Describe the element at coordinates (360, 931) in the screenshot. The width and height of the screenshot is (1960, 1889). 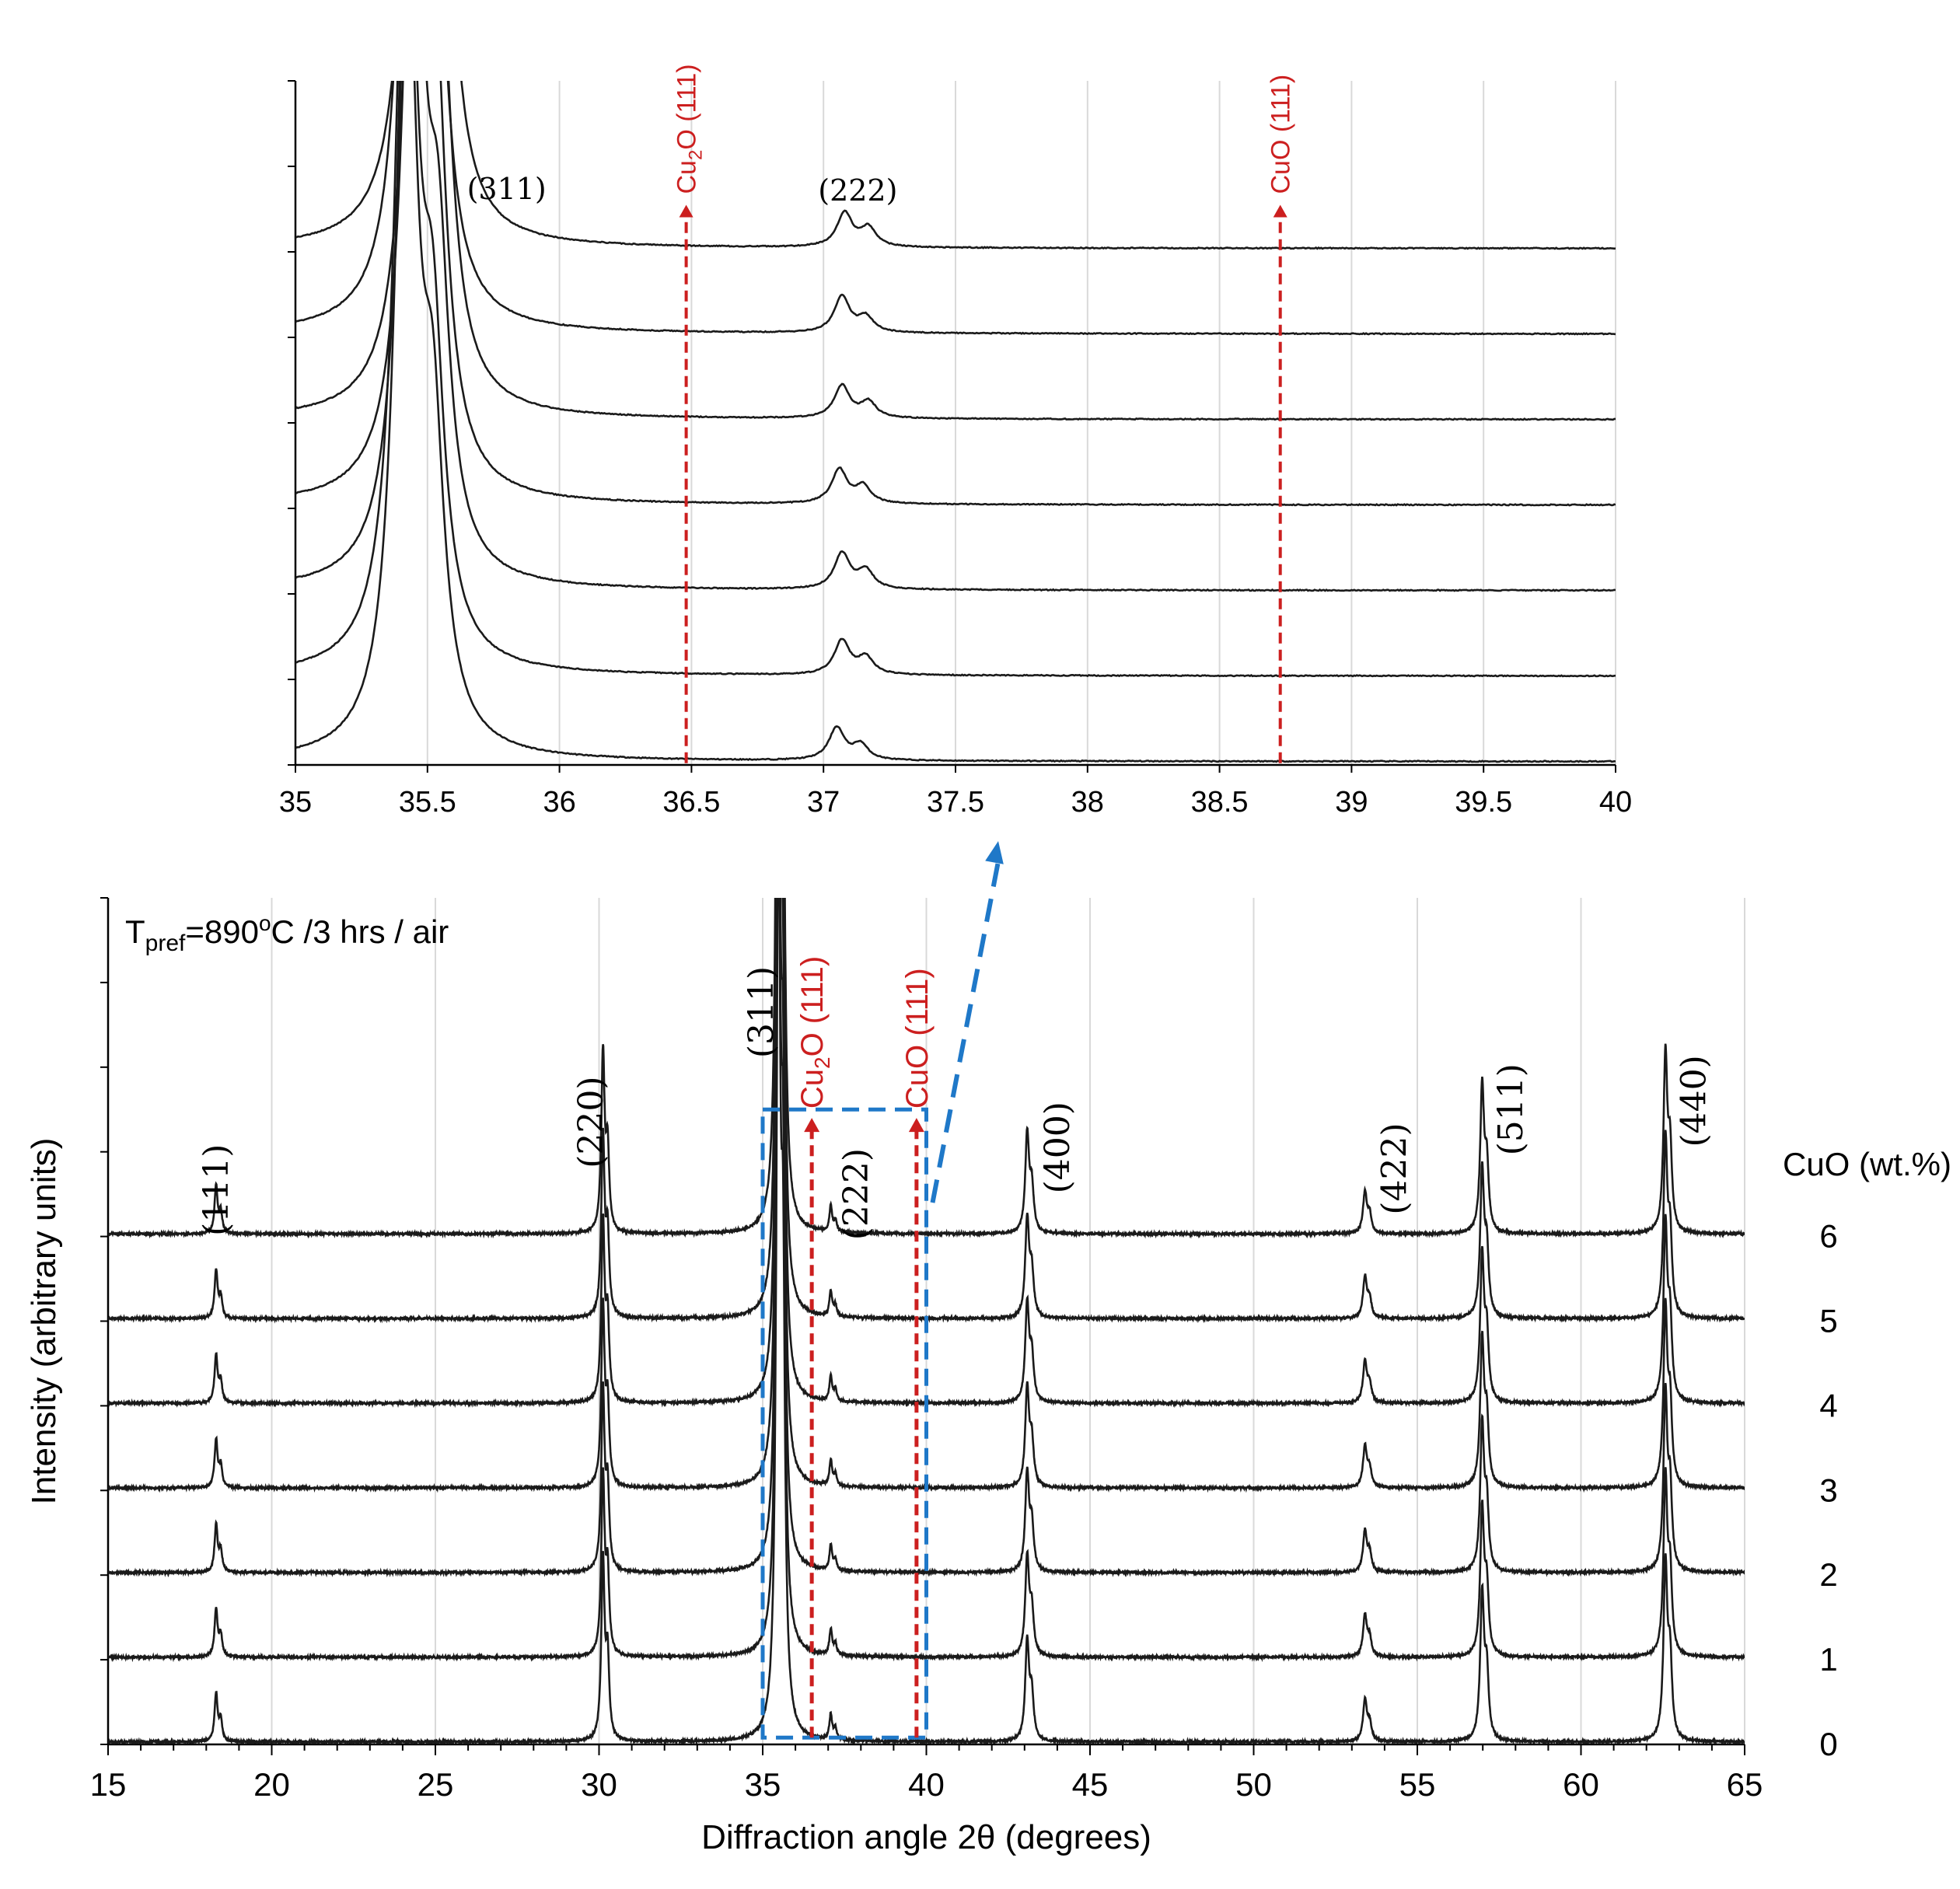
I see `condition-tail: C /3 hrs / air` at that location.